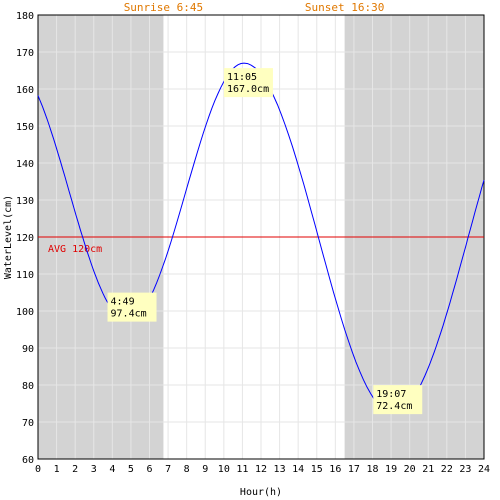 Image resolution: width=500 pixels, height=500 pixels. I want to click on annotation-level: 72.4cm, so click(394, 406).